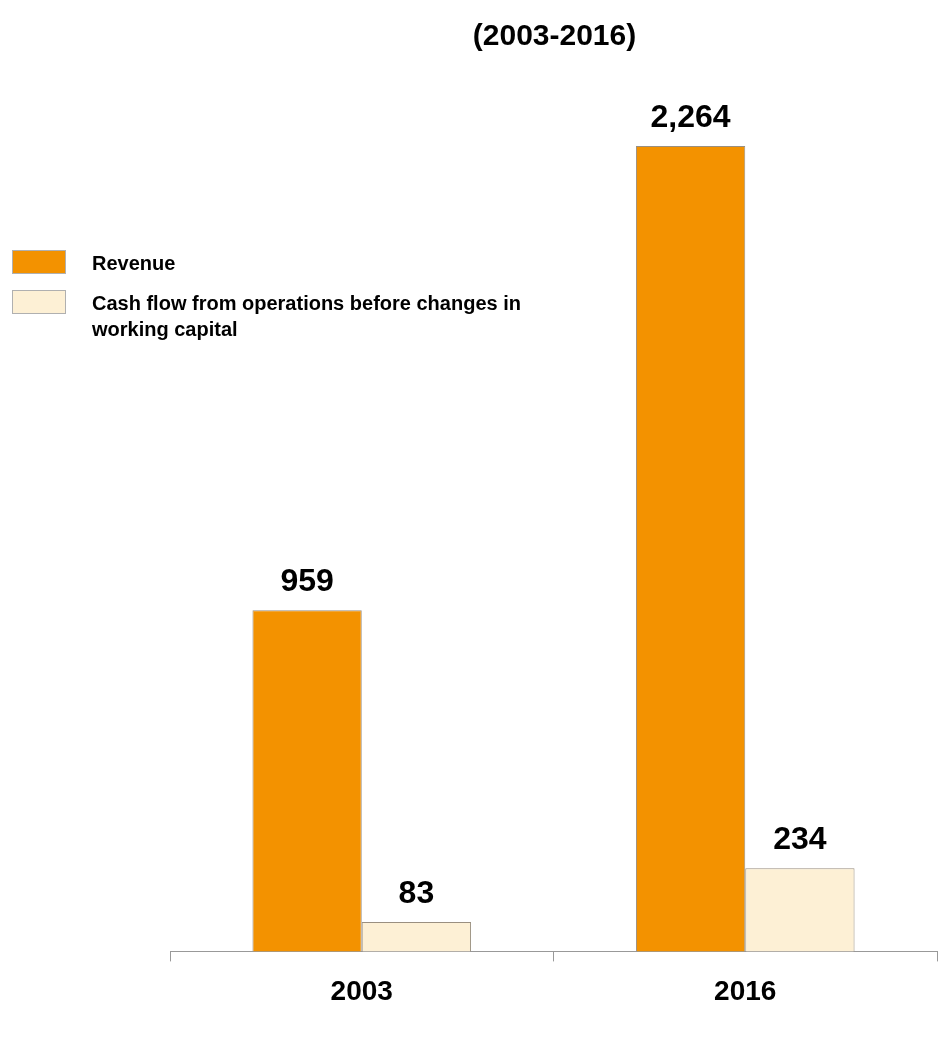 The height and width of the screenshot is (1043, 939). I want to click on x-tick-label: 2003, so click(361, 990).